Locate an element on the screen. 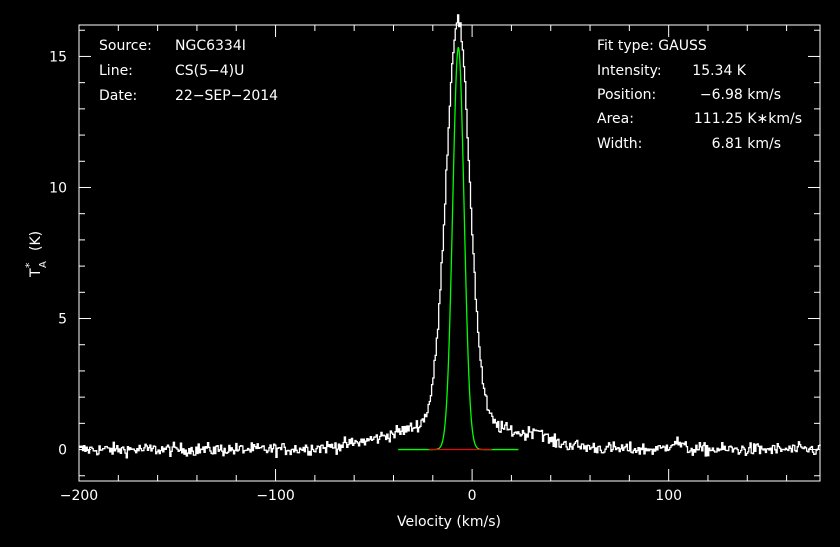  y-tick-label: 0 is located at coordinates (62, 451).